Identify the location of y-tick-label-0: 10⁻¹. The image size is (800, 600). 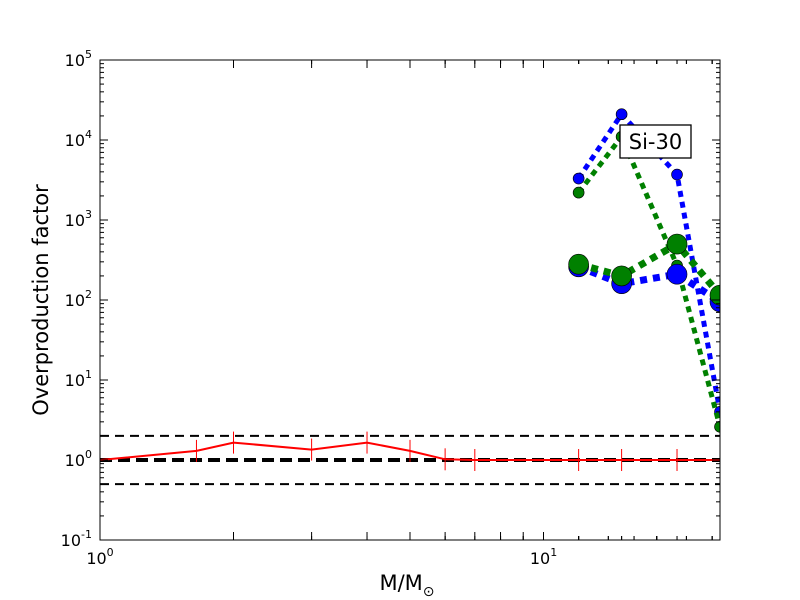
(76, 539).